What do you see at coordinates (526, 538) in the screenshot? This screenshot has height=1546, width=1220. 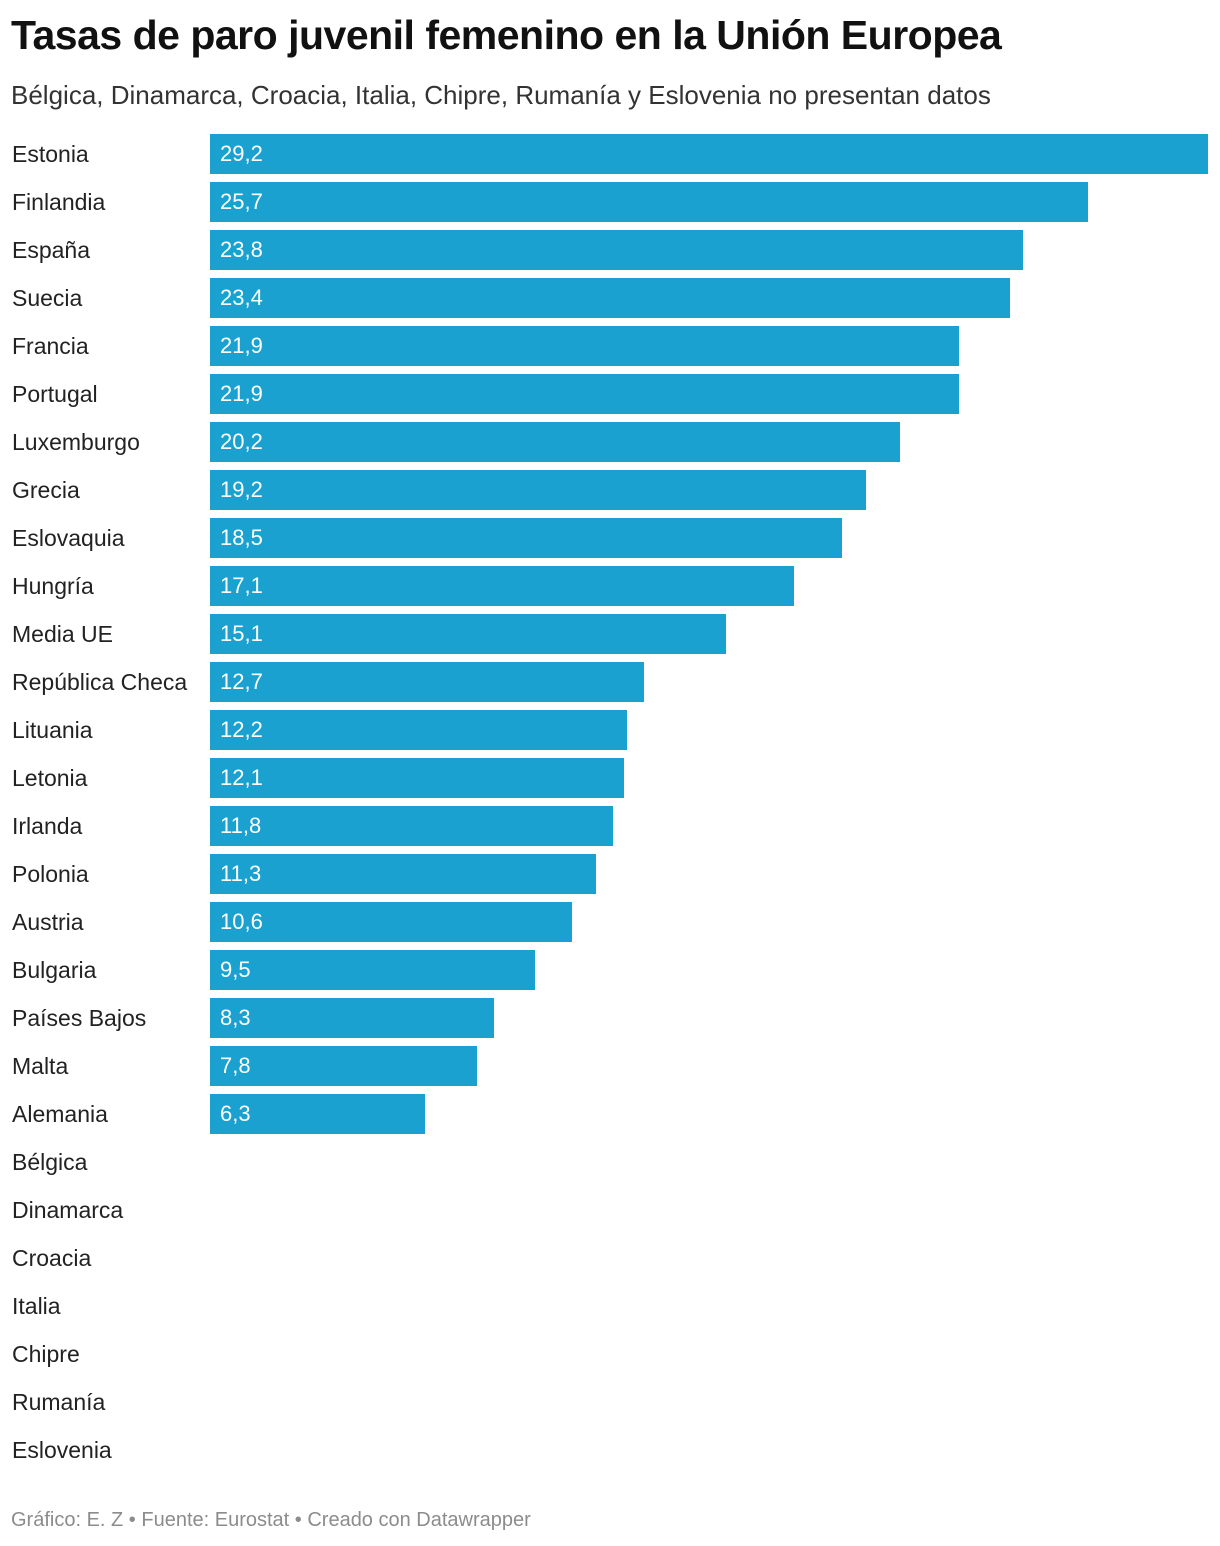 I see `bar: 18,5` at bounding box center [526, 538].